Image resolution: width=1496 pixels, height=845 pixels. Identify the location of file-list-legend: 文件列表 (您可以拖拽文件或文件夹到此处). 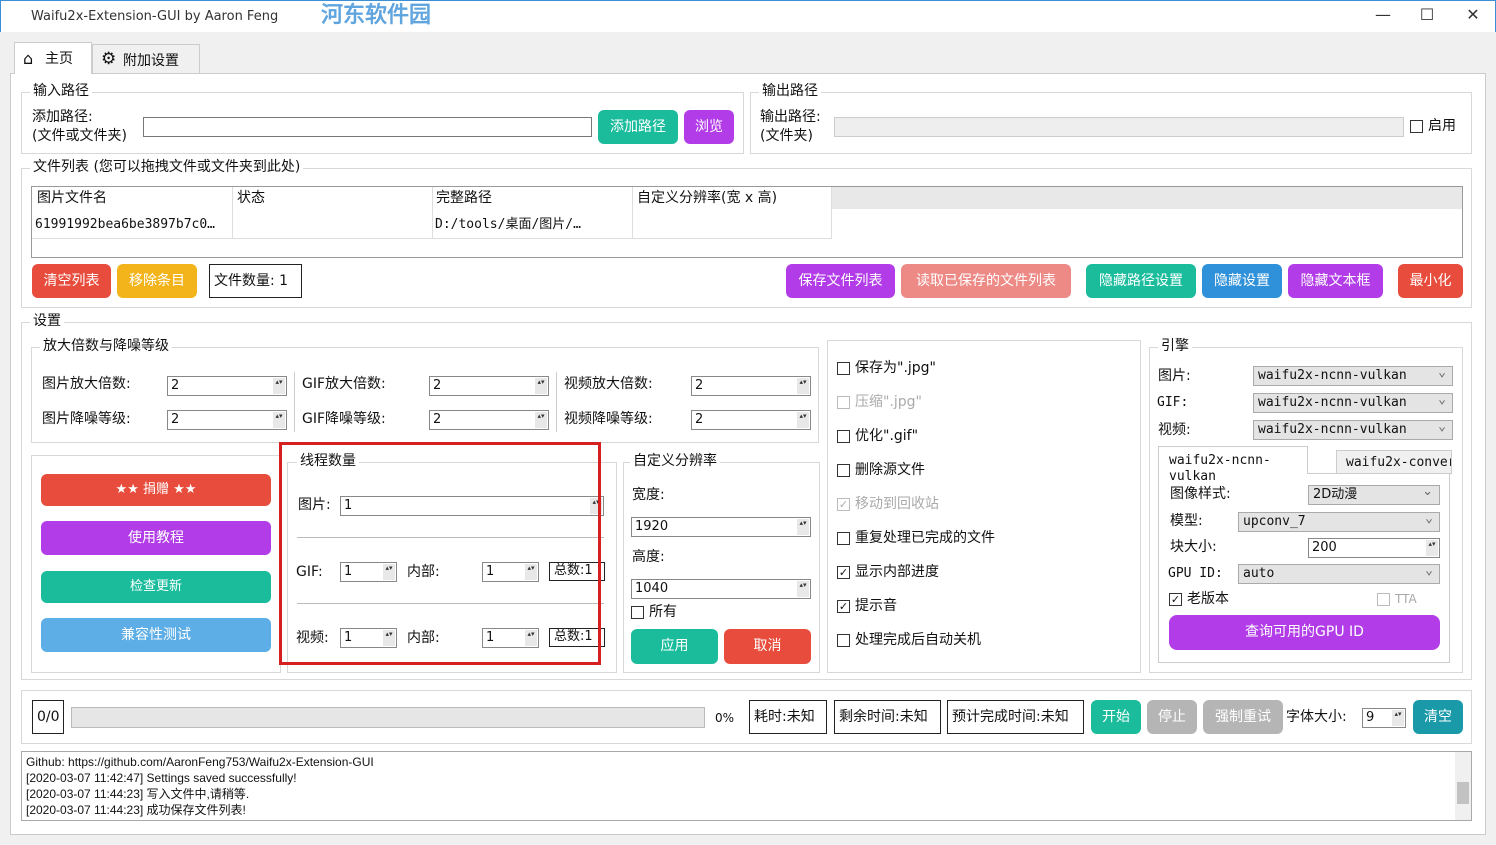
(167, 167).